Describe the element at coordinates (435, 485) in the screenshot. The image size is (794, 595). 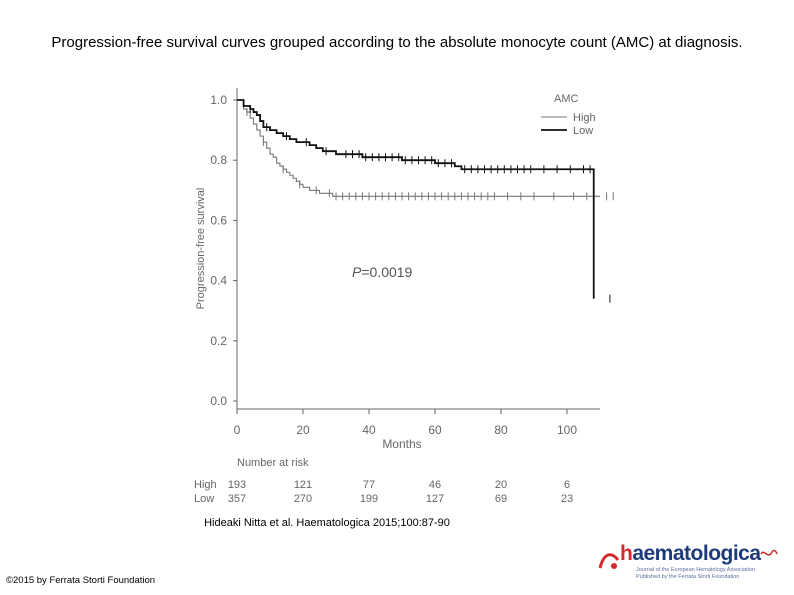
I see `risk-value: 46` at that location.